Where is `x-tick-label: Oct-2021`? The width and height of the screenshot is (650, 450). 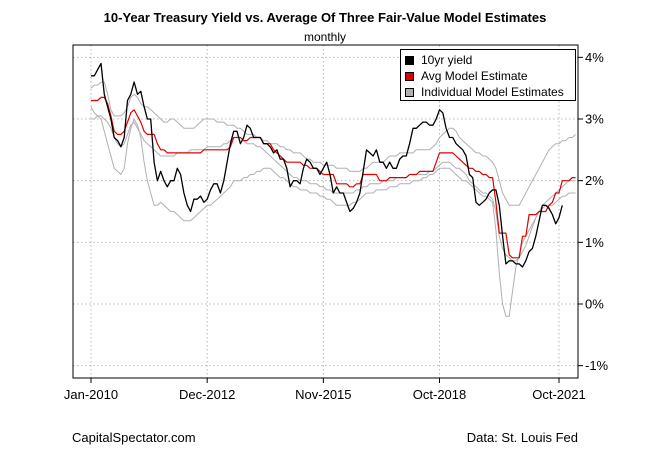
x-tick-label: Oct-2021 is located at coordinates (558, 394).